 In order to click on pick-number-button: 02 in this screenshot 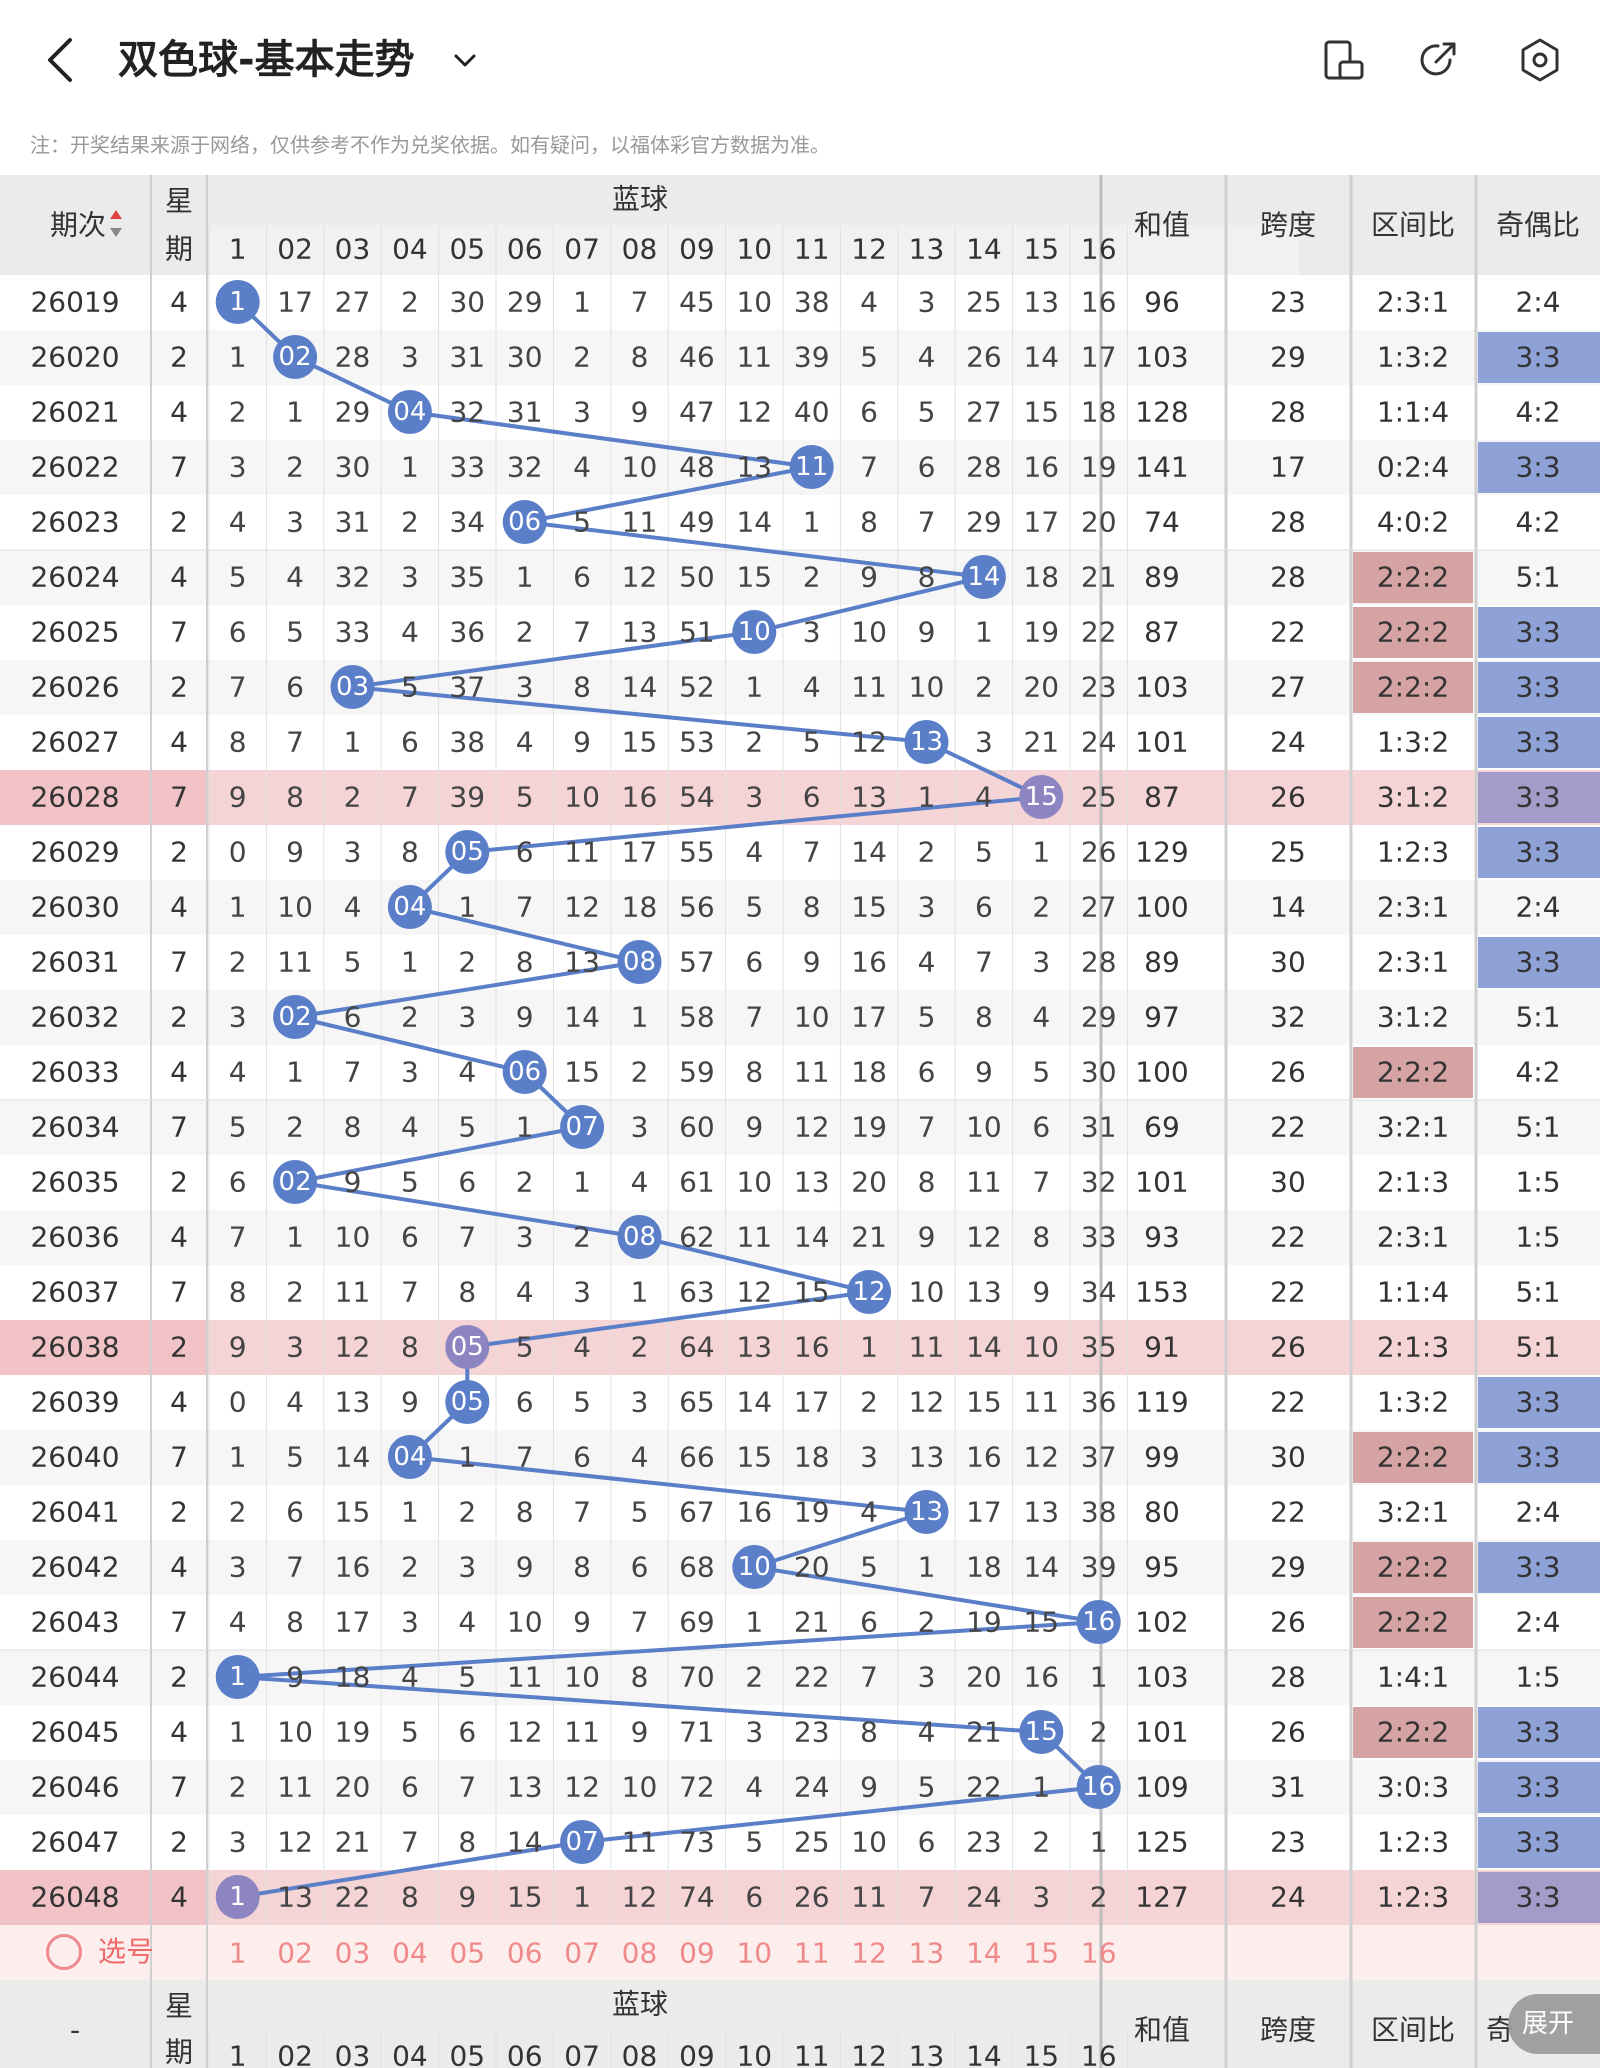, I will do `click(295, 1953)`.